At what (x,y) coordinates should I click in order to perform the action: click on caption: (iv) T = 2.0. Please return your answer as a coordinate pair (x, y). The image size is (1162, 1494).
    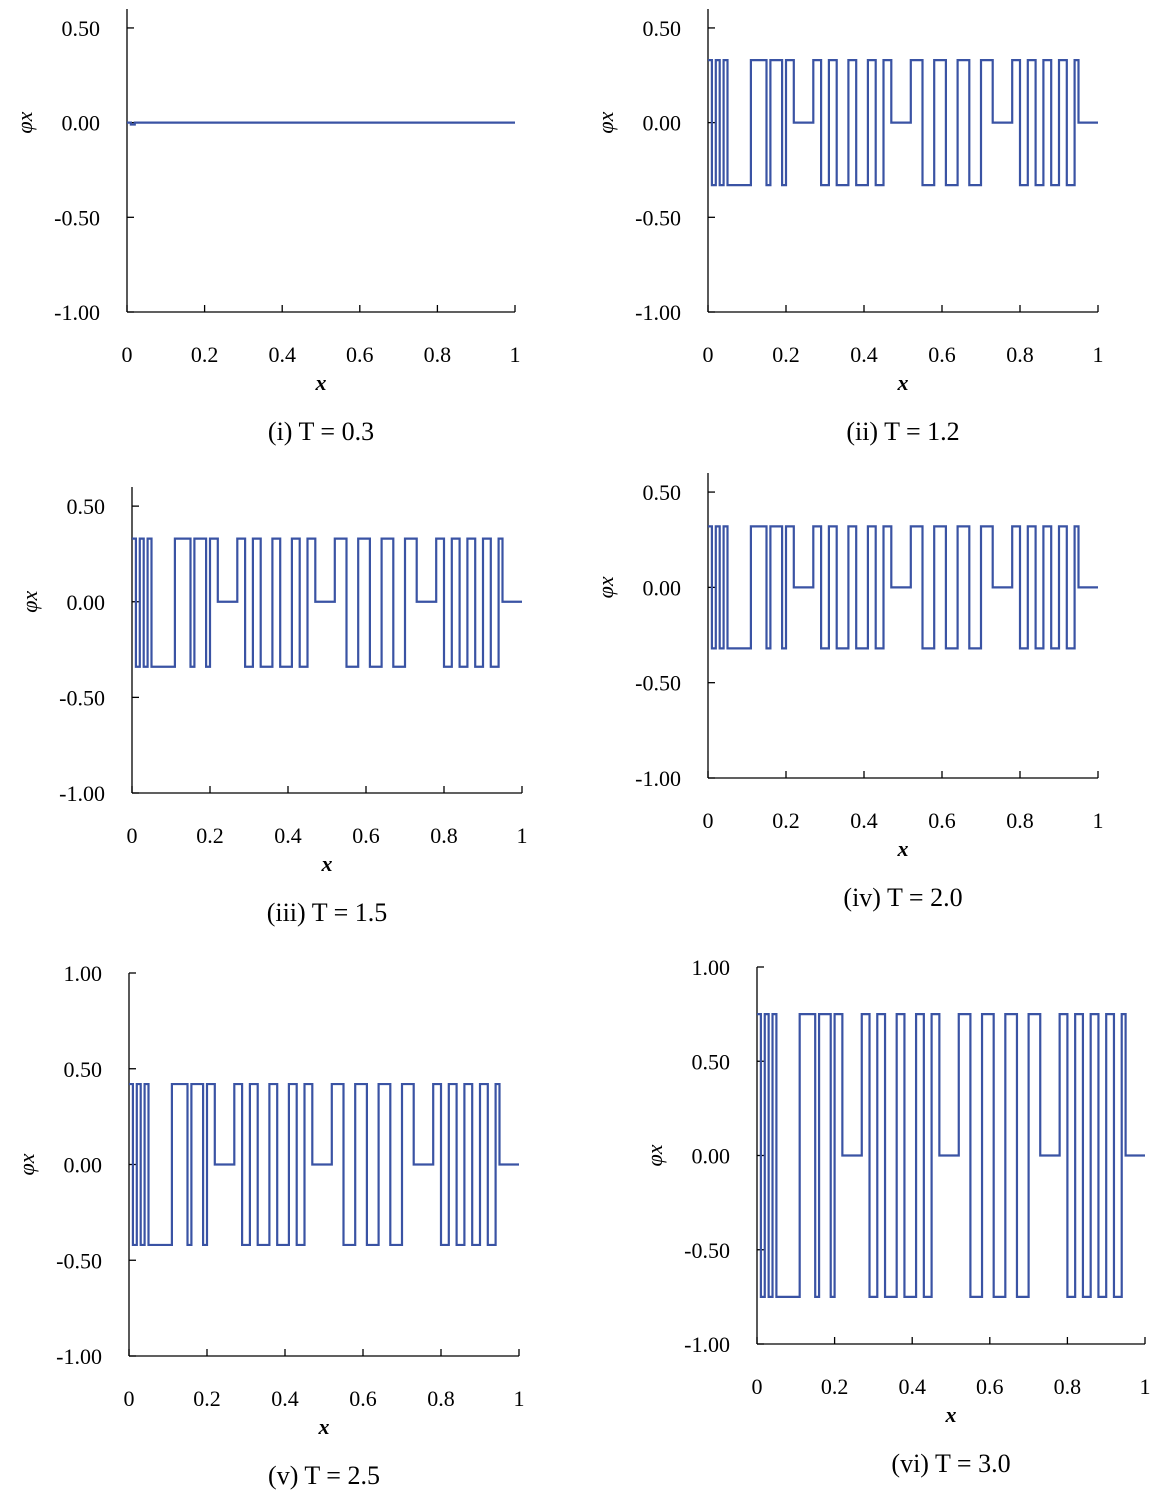
    Looking at the image, I should click on (902, 897).